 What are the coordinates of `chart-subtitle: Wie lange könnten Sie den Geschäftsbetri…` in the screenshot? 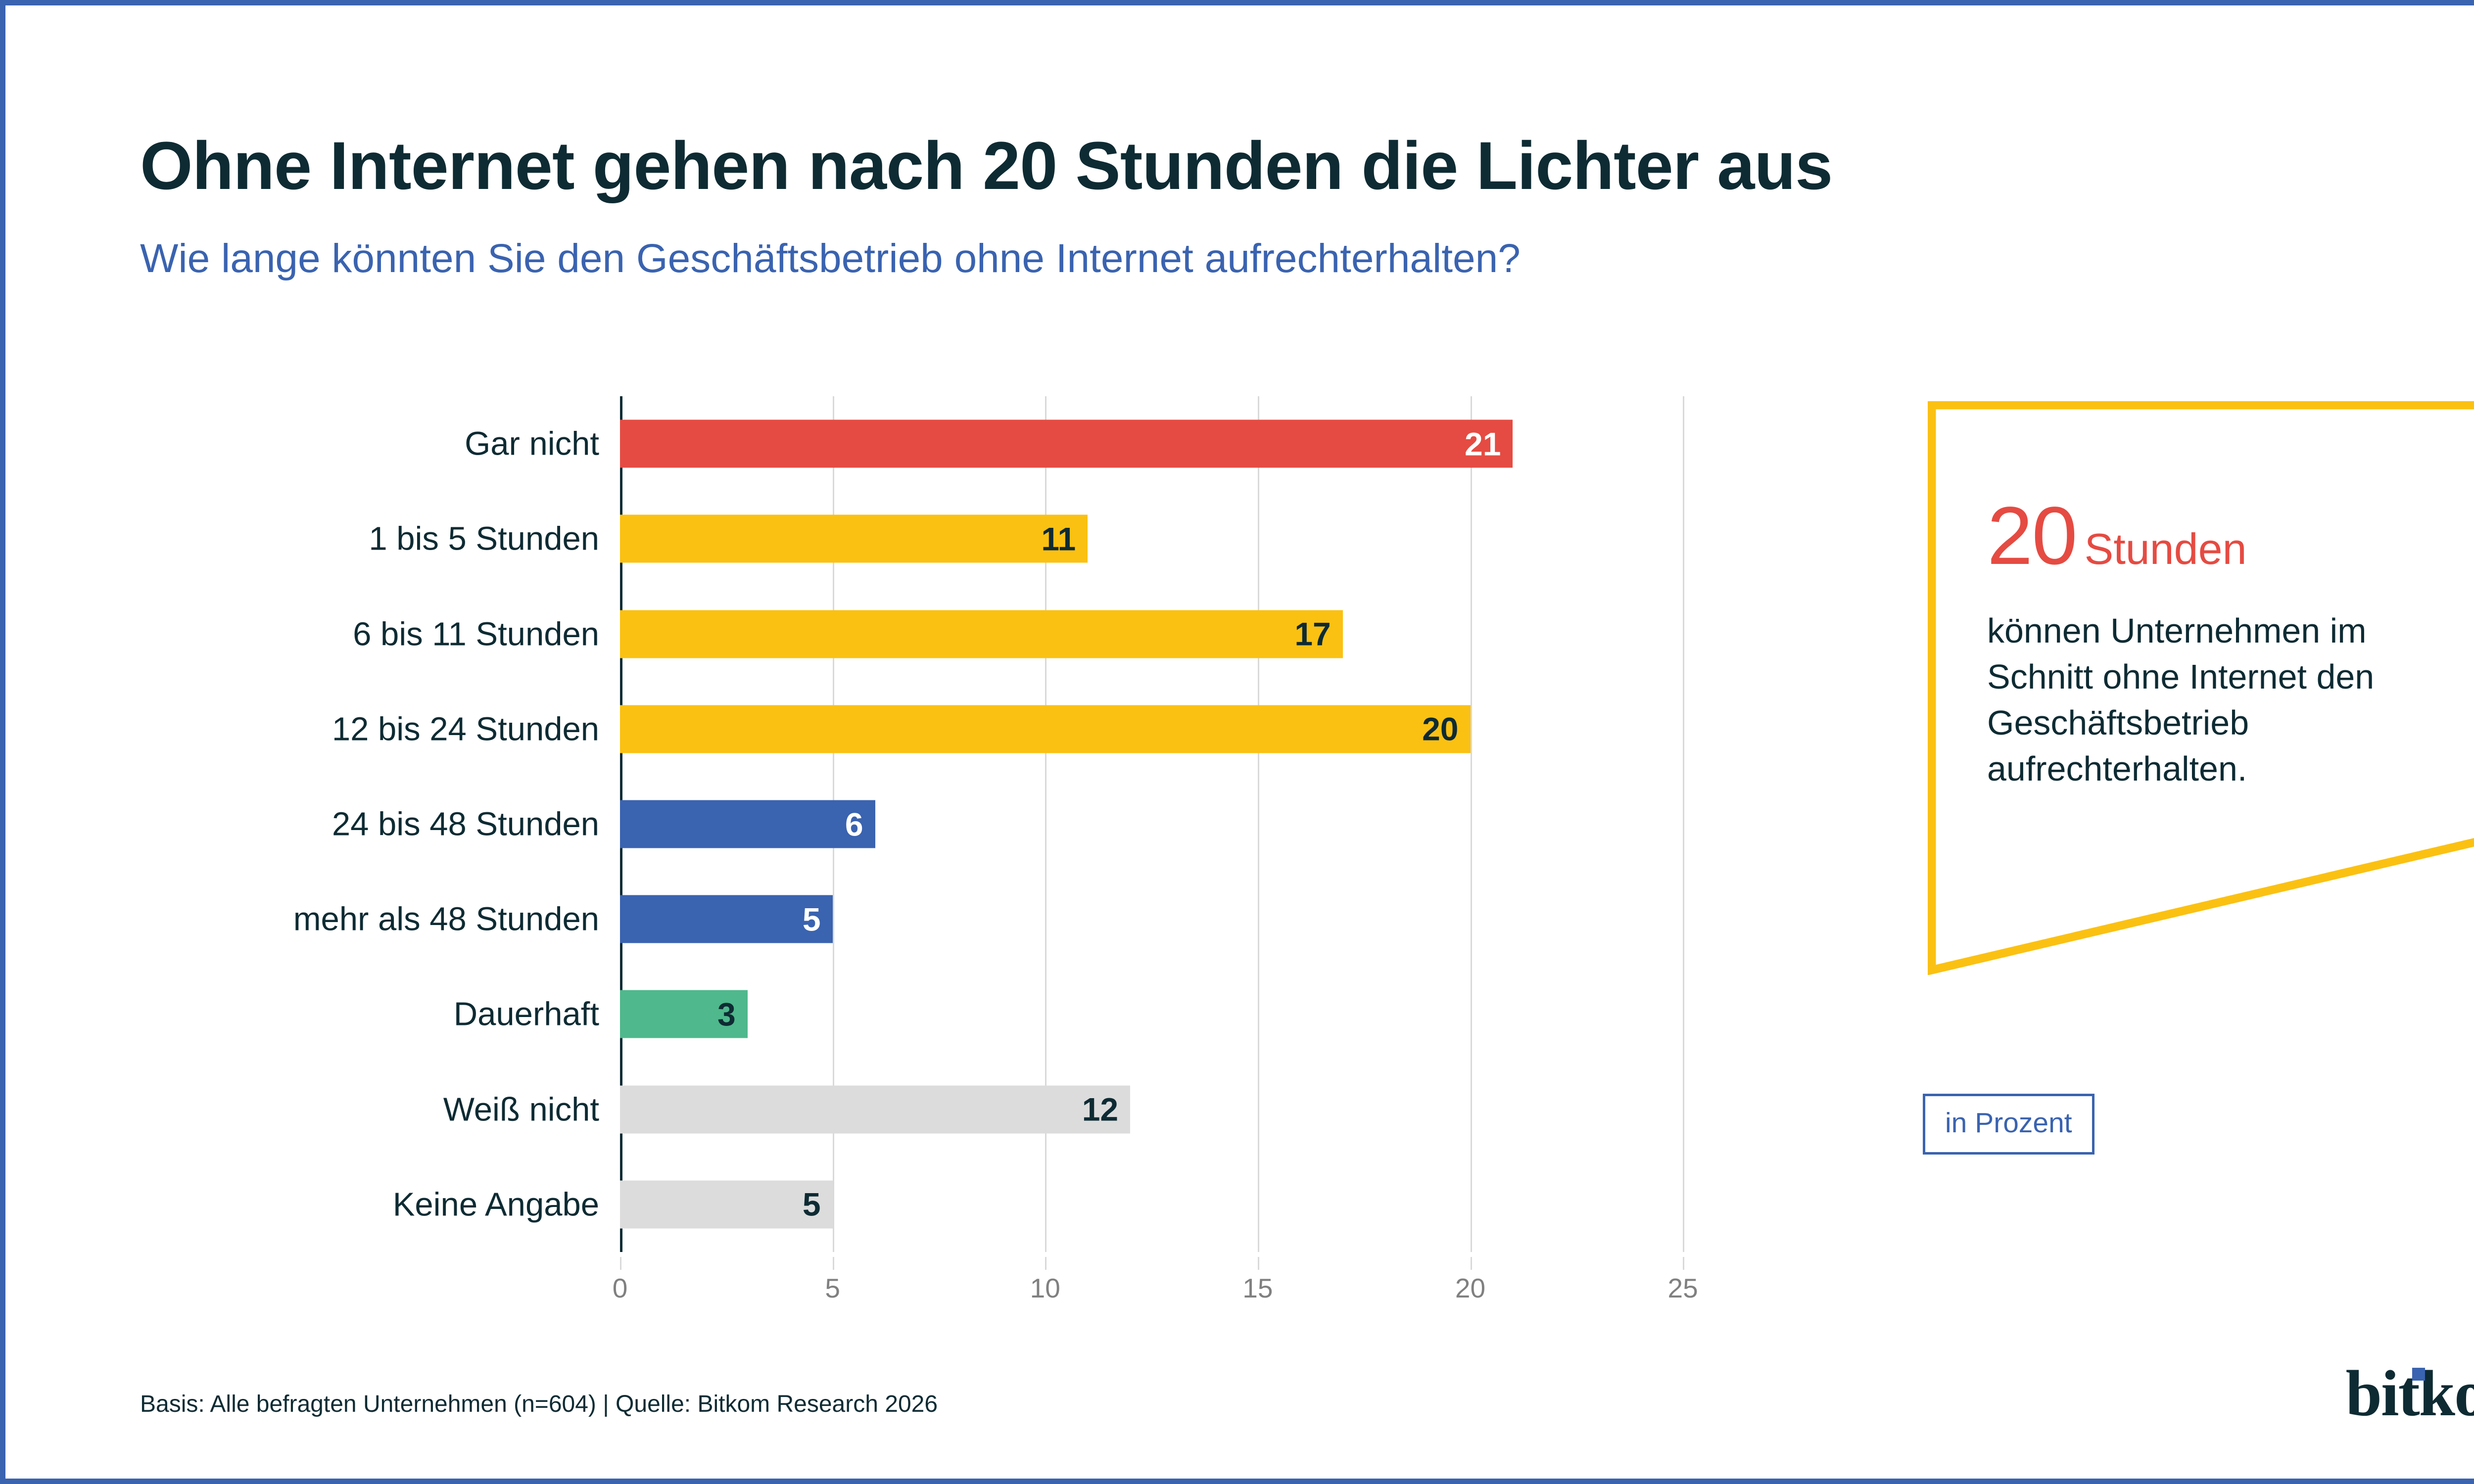 It's located at (831, 258).